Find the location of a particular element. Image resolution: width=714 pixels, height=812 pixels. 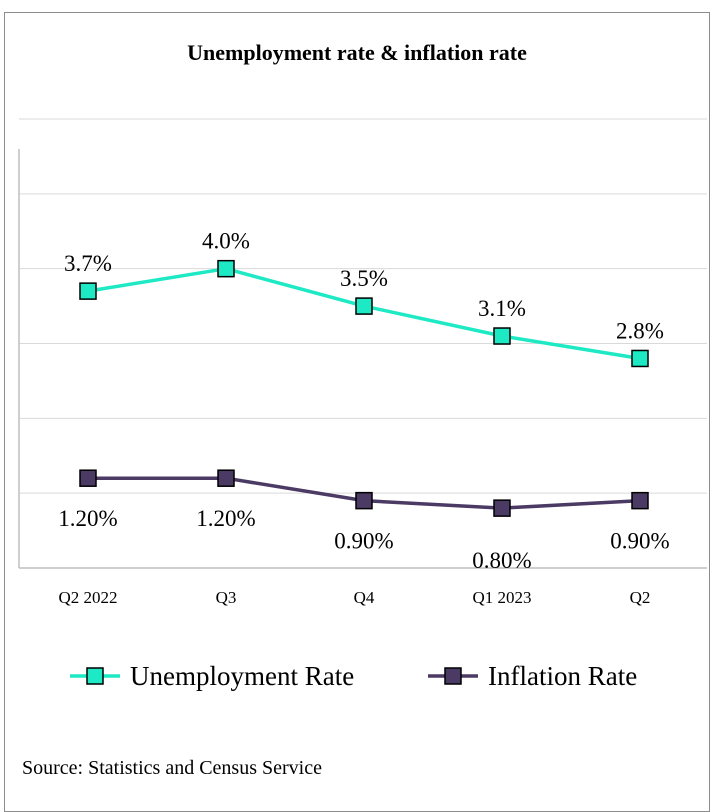

data-label: 0.80% is located at coordinates (501, 560).